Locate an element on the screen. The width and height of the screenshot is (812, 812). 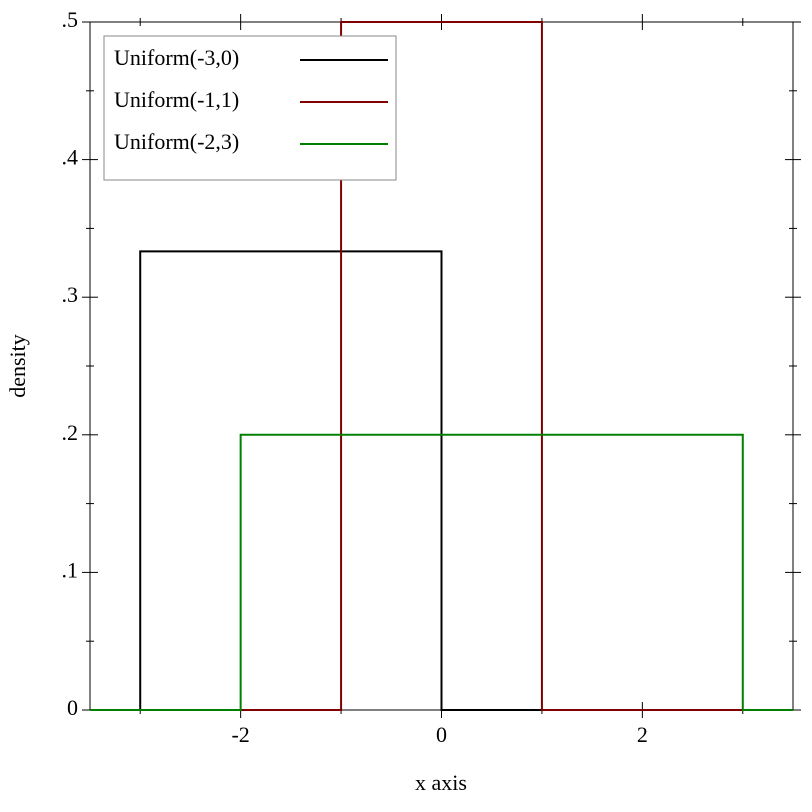
y-tick-label: .1 is located at coordinates (70, 569).